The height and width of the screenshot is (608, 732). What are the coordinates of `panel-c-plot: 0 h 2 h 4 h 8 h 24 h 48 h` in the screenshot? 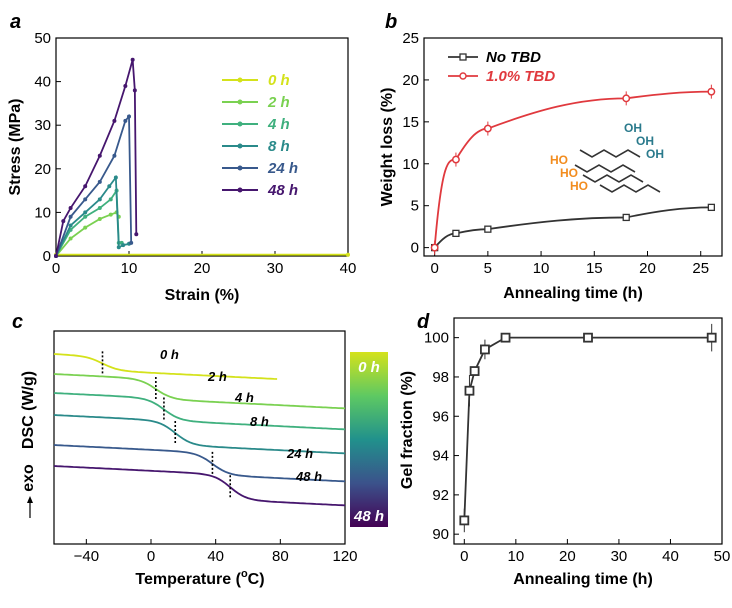 It's located at (199, 427).